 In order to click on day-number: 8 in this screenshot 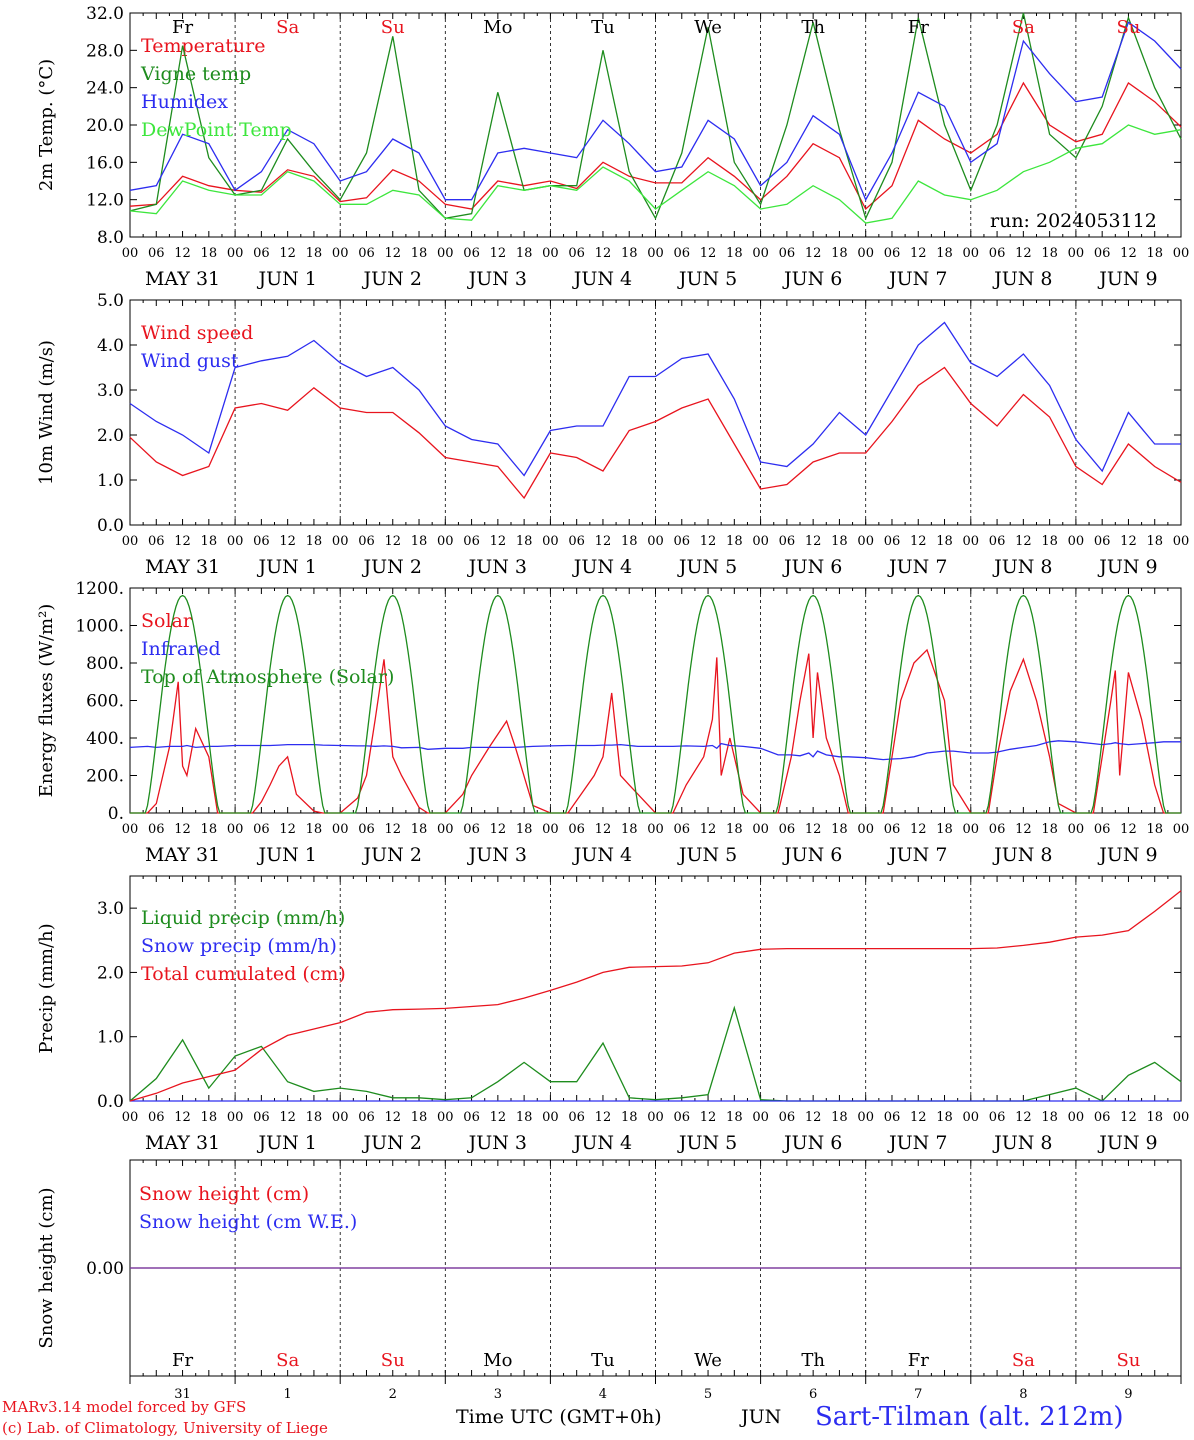, I will do `click(1023, 1394)`.